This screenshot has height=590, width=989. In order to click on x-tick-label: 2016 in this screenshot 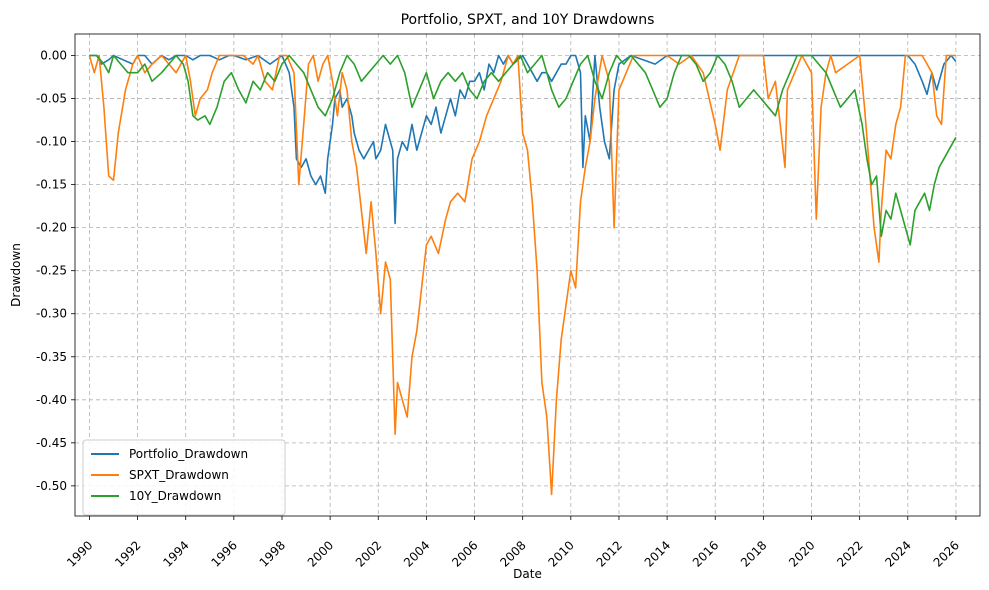, I will do `click(705, 553)`.